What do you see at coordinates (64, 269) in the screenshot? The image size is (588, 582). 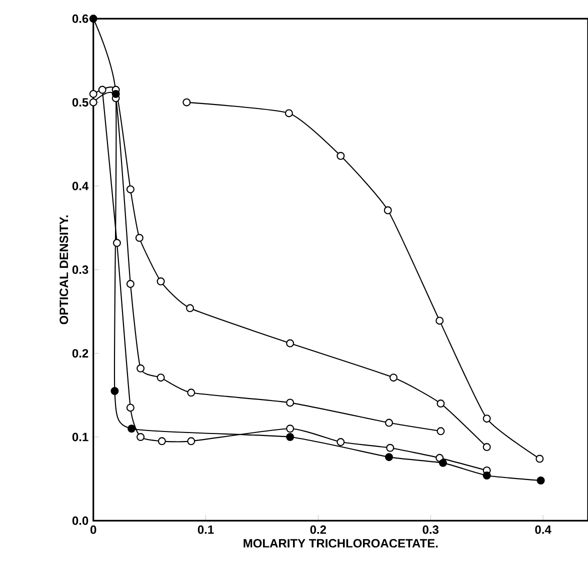 I see `y-axis-title: OPTICAL DENSITY.` at bounding box center [64, 269].